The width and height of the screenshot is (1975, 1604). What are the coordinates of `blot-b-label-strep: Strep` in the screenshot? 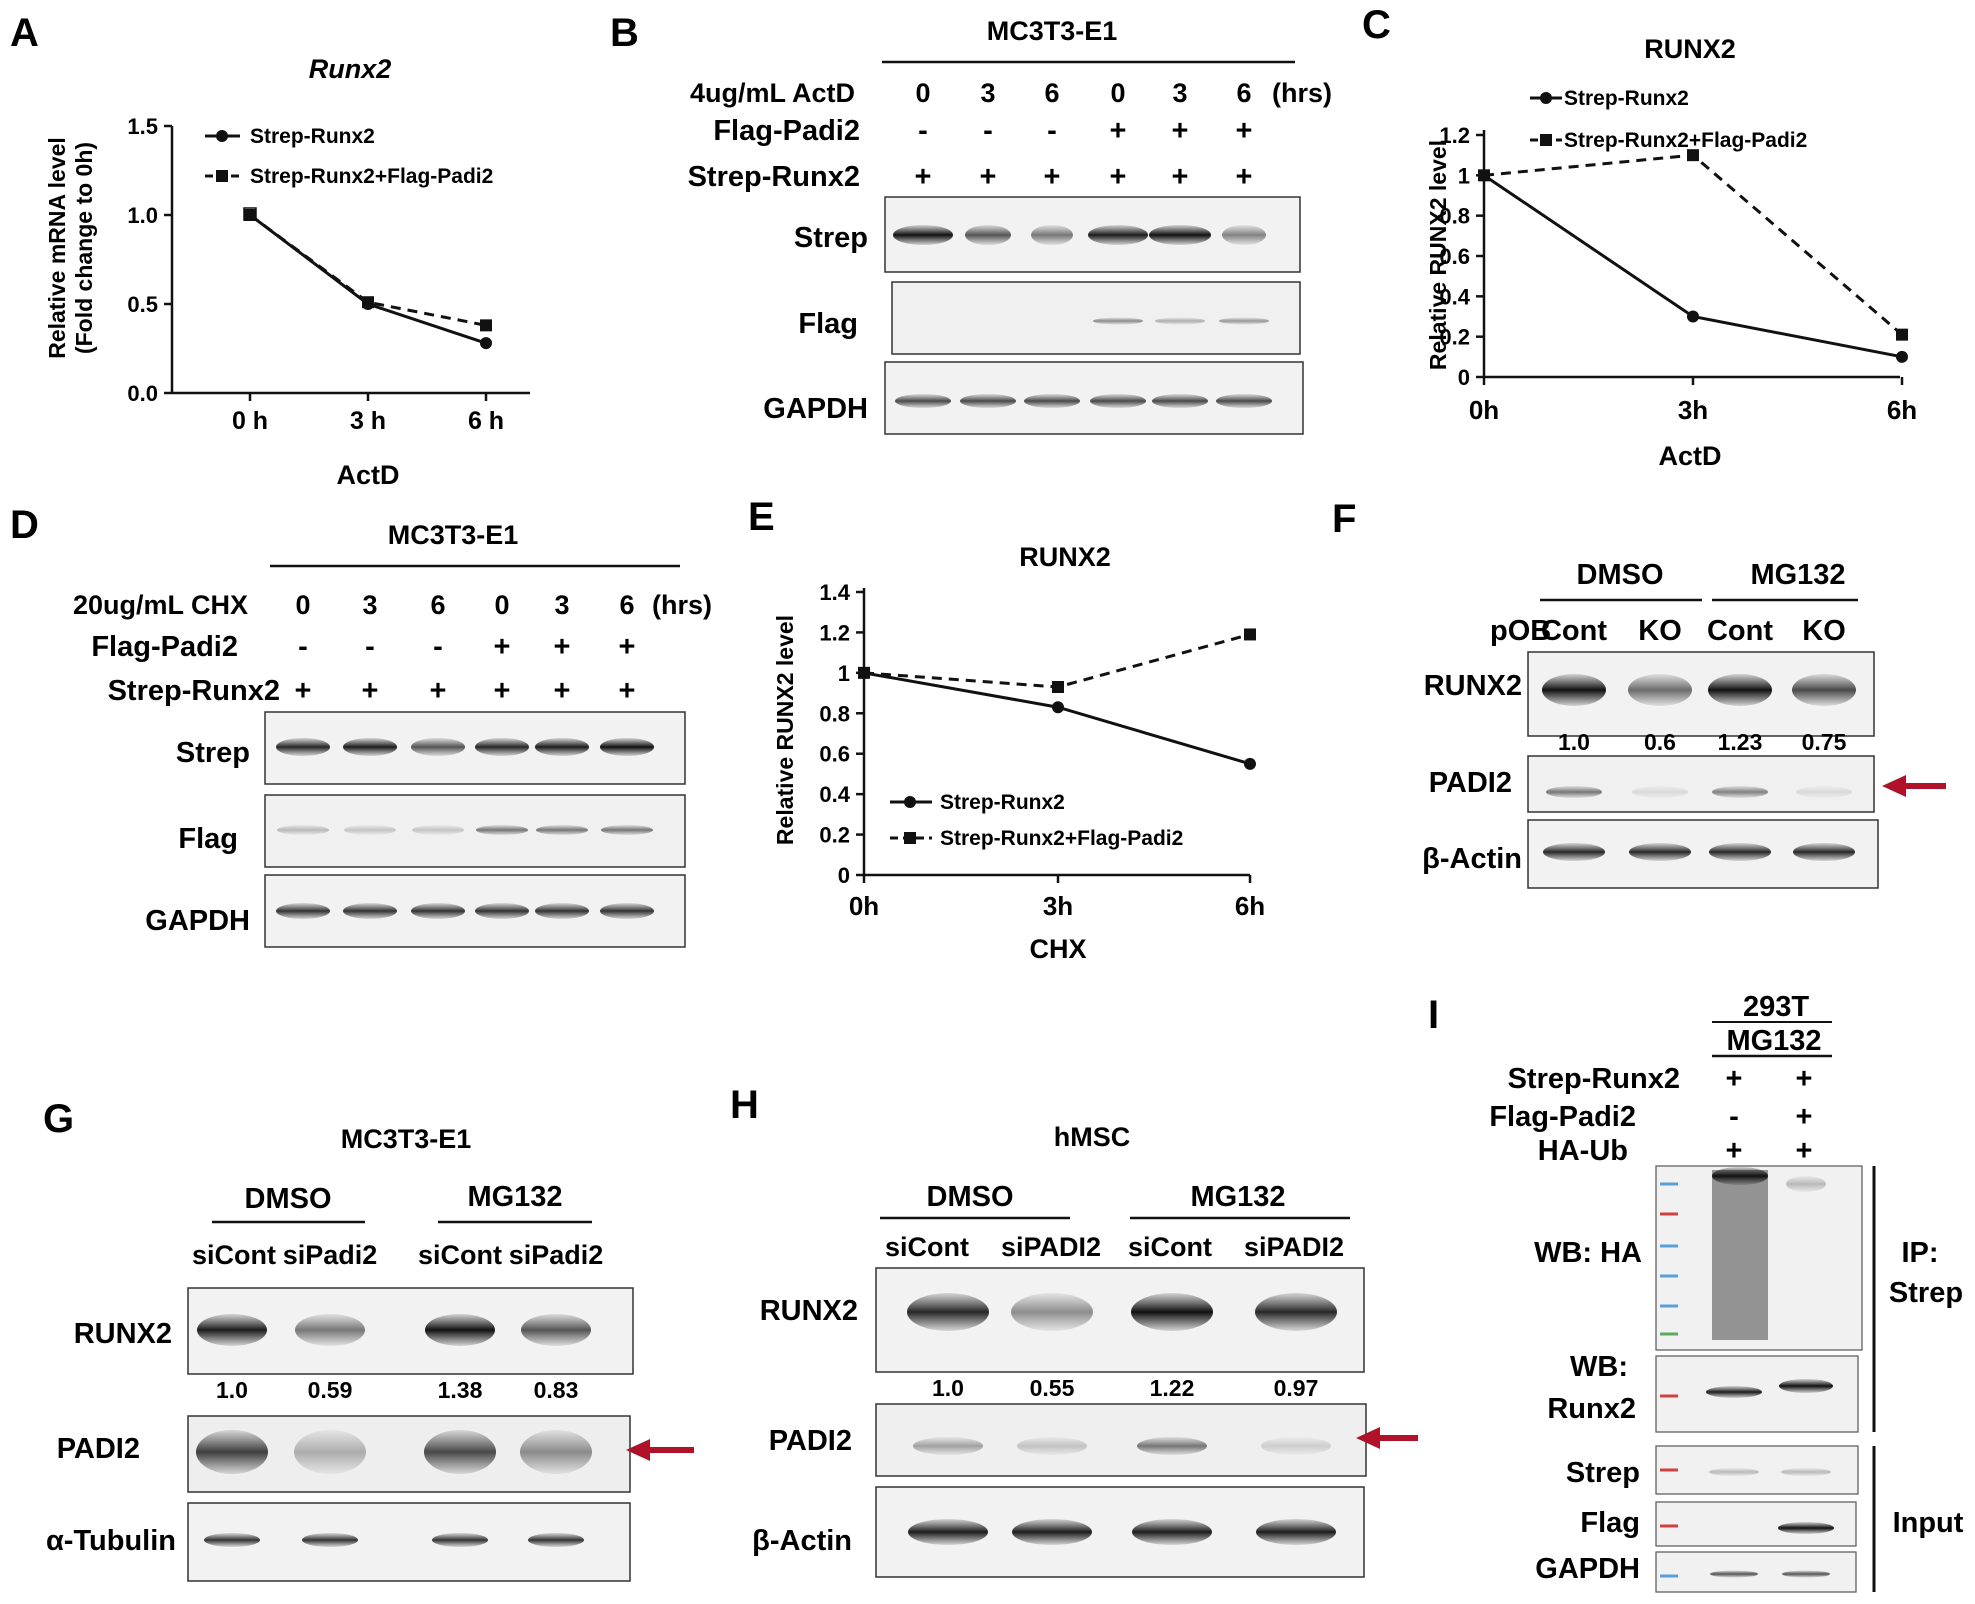 It's located at (831, 238).